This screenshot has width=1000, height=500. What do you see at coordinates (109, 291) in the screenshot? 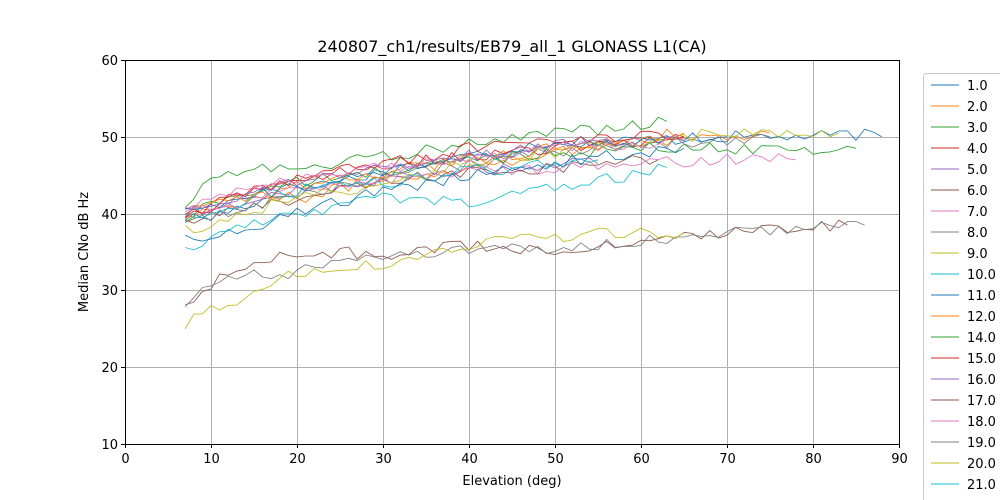
I see `y-tick-label: 30` at bounding box center [109, 291].